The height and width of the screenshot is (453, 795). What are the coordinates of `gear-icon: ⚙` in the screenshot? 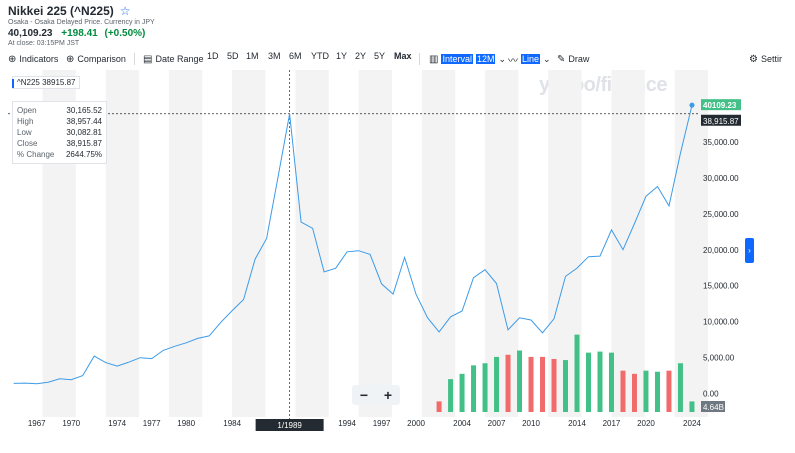 It's located at (753, 59).